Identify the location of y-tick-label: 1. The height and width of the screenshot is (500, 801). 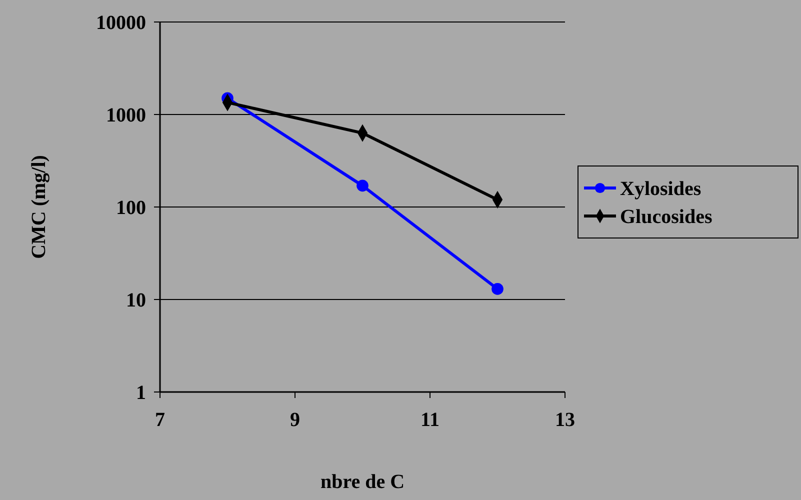
(141, 393).